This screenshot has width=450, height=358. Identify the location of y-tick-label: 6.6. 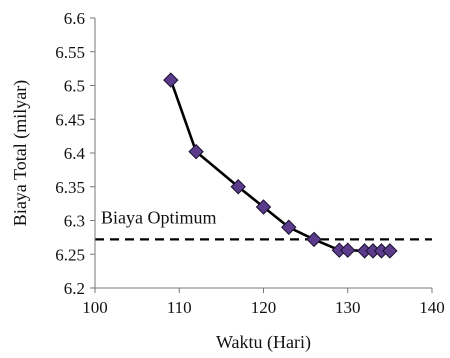
(74, 18).